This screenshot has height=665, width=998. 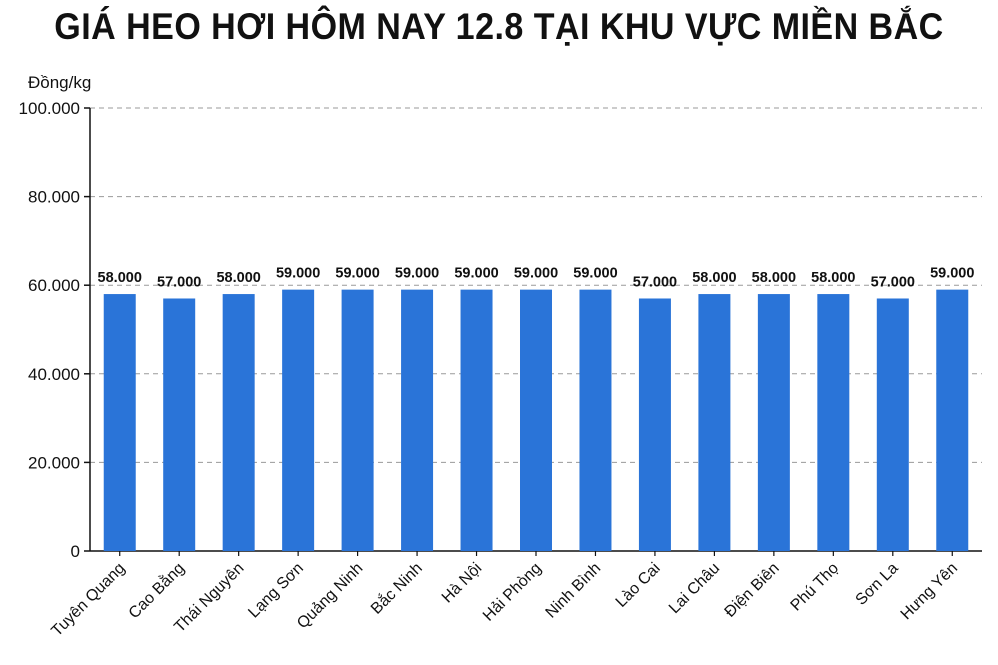 I want to click on x-tick-label: Hà Nội, so click(x=462, y=583).